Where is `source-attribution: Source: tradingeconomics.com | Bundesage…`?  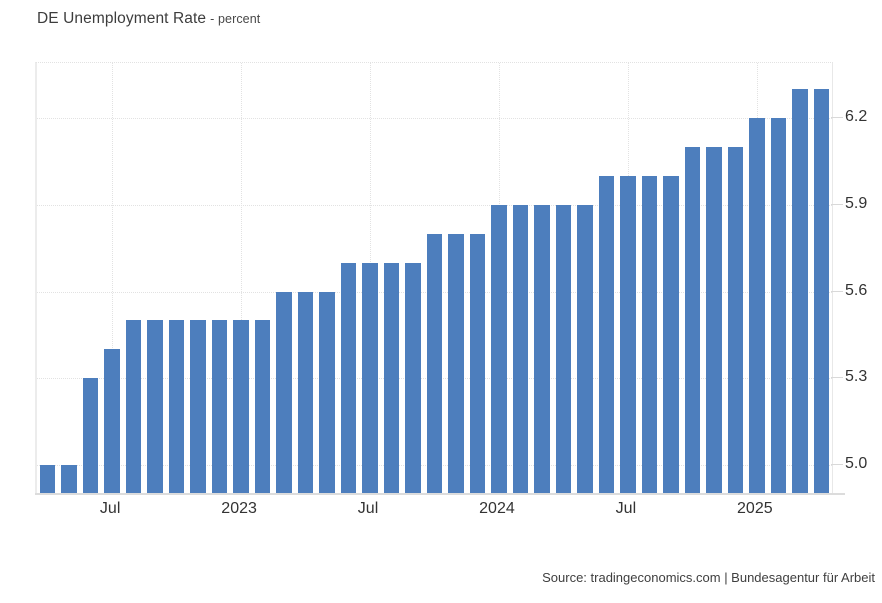
source-attribution: Source: tradingeconomics.com | Bundesage… is located at coordinates (708, 577).